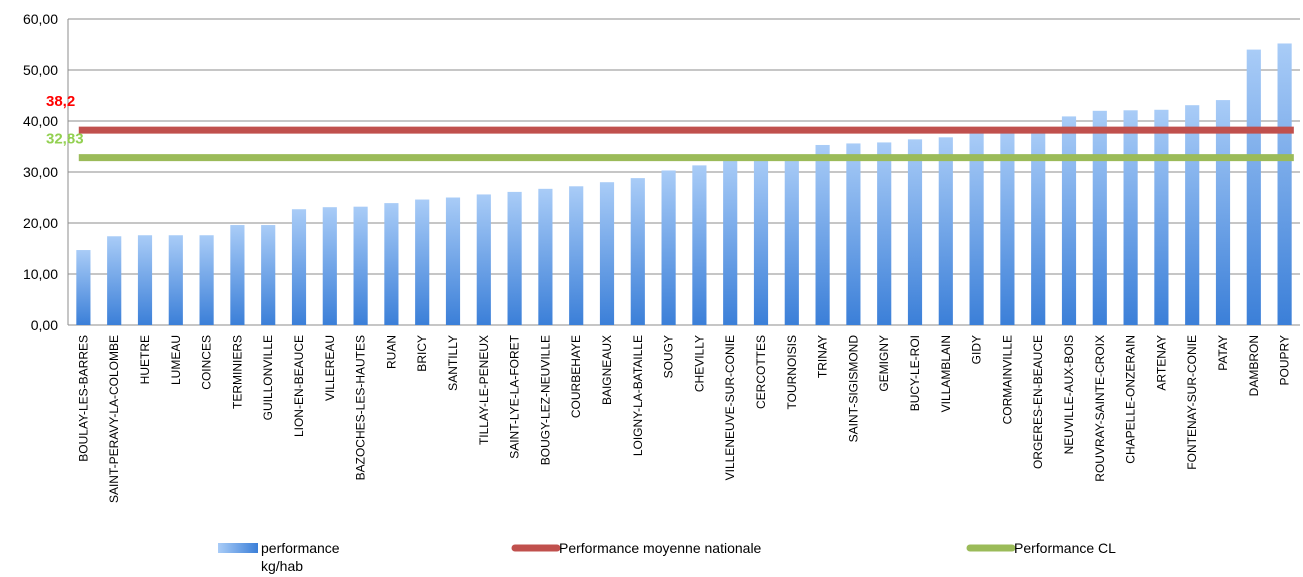 Image resolution: width=1303 pixels, height=577 pixels. Describe the element at coordinates (1131, 399) in the screenshot. I see `x-tick-label: CHAPELLE-ONZERAIN` at that location.